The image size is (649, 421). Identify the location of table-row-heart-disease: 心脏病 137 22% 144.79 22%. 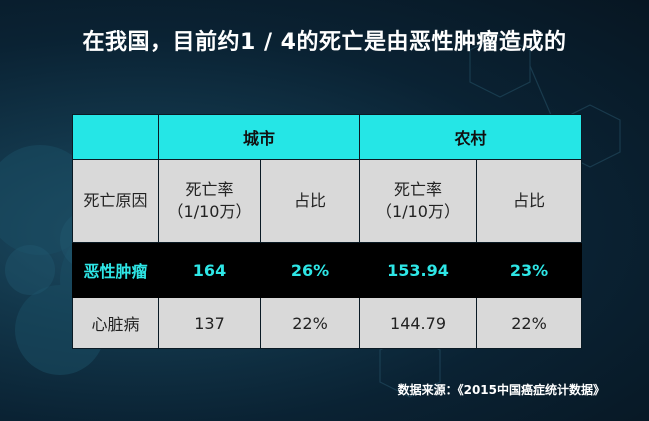
(327, 323).